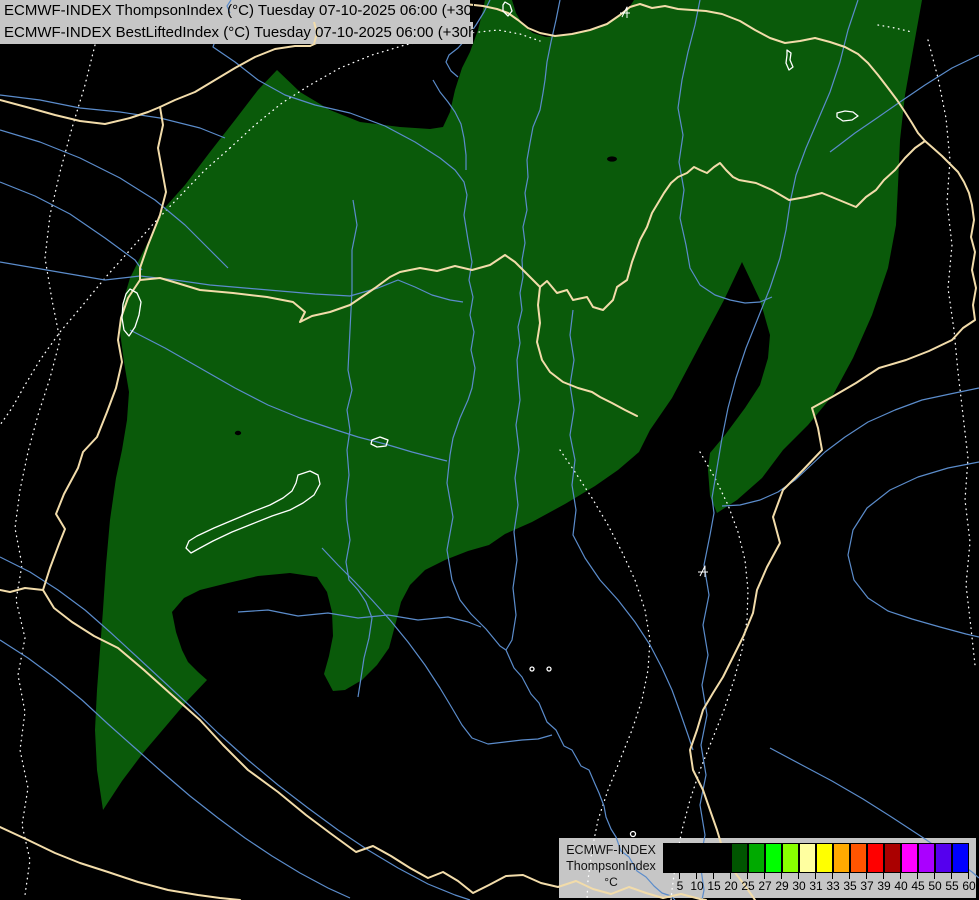 The width and height of the screenshot is (979, 900). I want to click on legend-scale: 5 10 15 20 25 27 29 30 31 33 35 37 39 40 45 50 55 60, so click(767, 868).